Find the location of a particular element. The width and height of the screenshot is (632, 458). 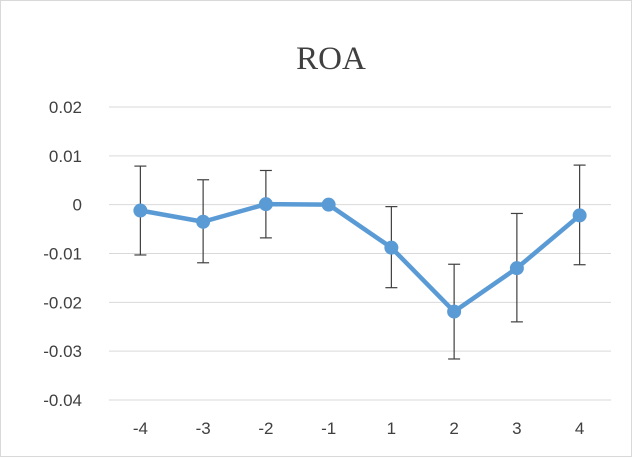

chart-title: ROA is located at coordinates (331, 59).